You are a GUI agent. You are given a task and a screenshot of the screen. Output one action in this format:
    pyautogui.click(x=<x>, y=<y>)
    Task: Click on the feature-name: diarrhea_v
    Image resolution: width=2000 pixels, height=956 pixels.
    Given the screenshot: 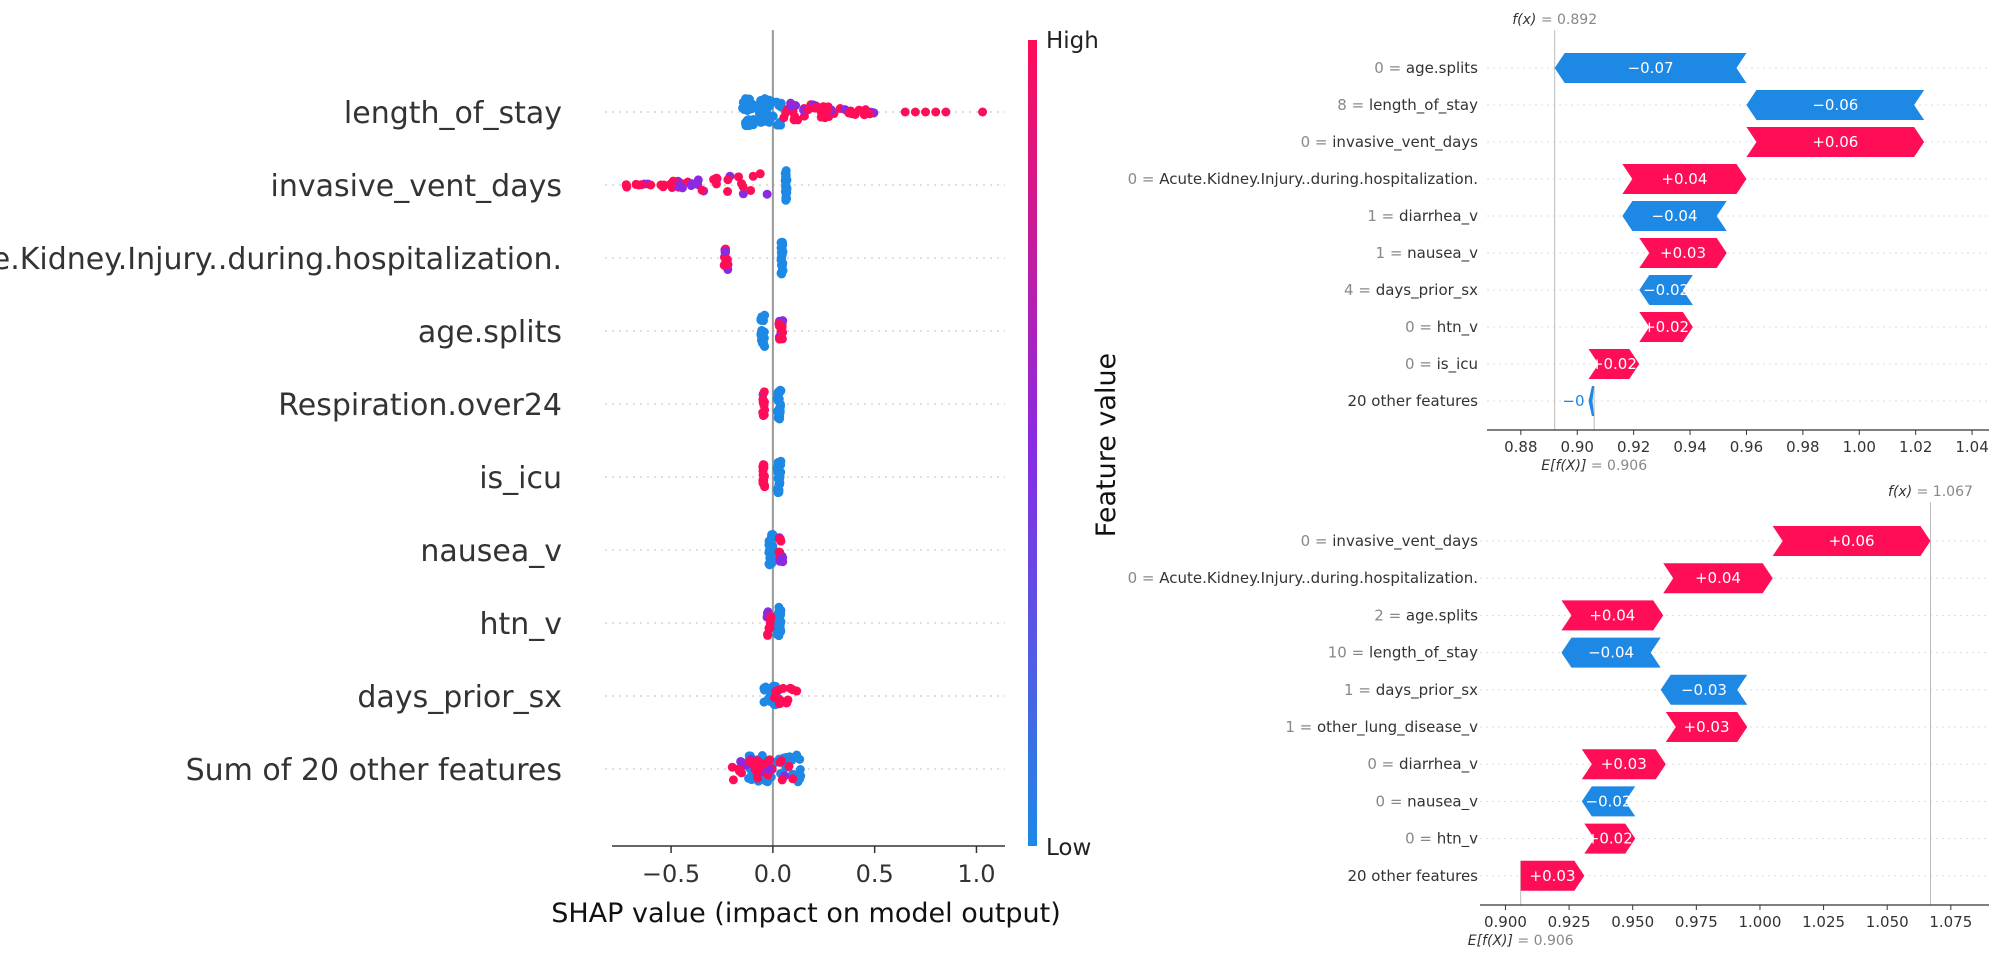 What is the action you would take?
    pyautogui.click(x=1438, y=216)
    